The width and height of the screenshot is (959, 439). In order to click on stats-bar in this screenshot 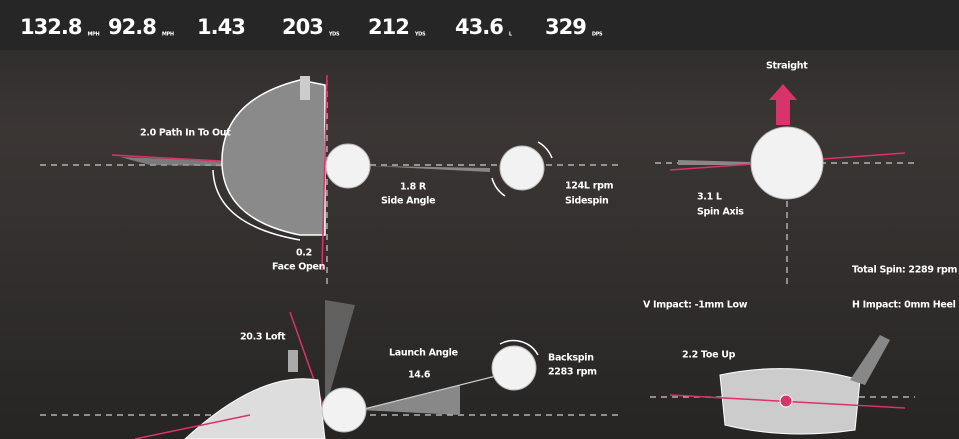, I will do `click(479, 25)`.